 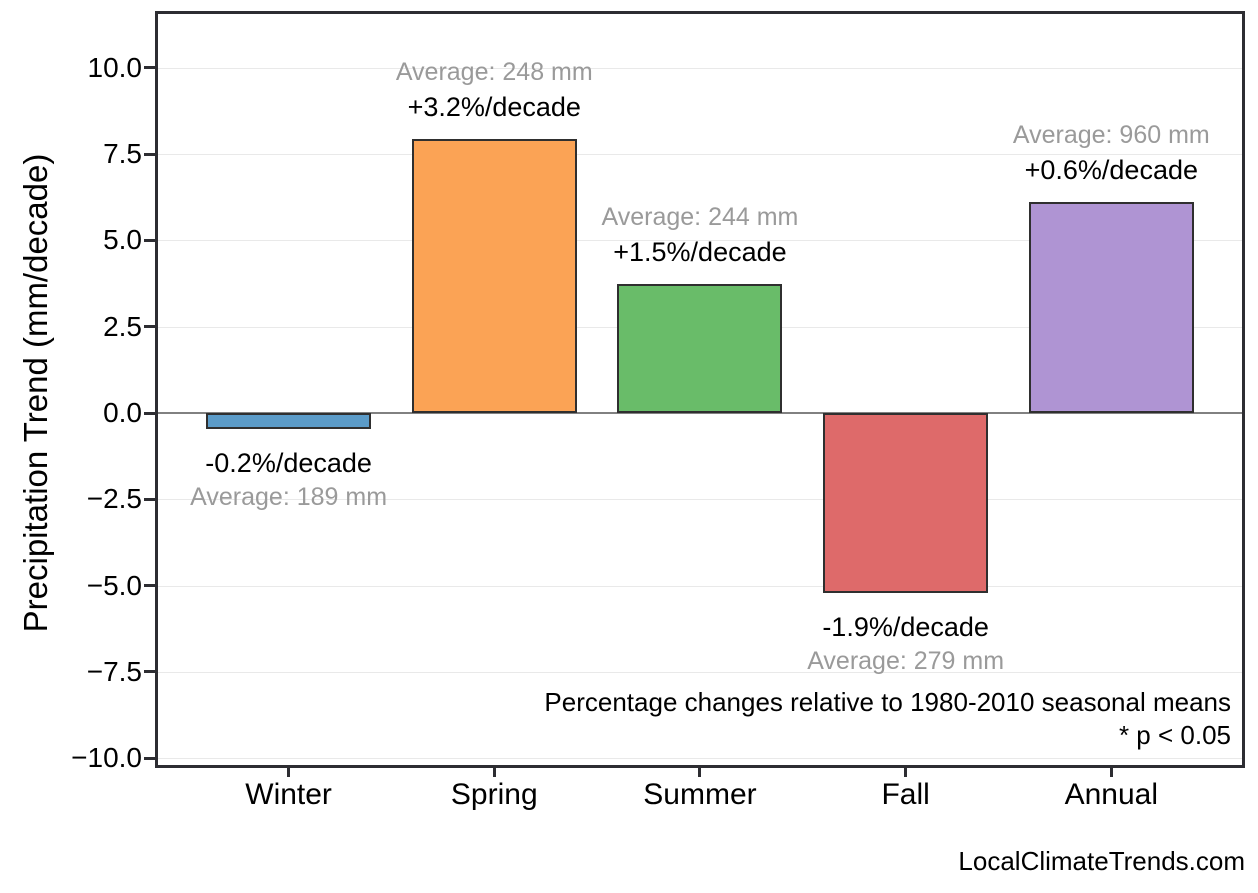 I want to click on x-category-label-fall: Fall, so click(x=905, y=794).